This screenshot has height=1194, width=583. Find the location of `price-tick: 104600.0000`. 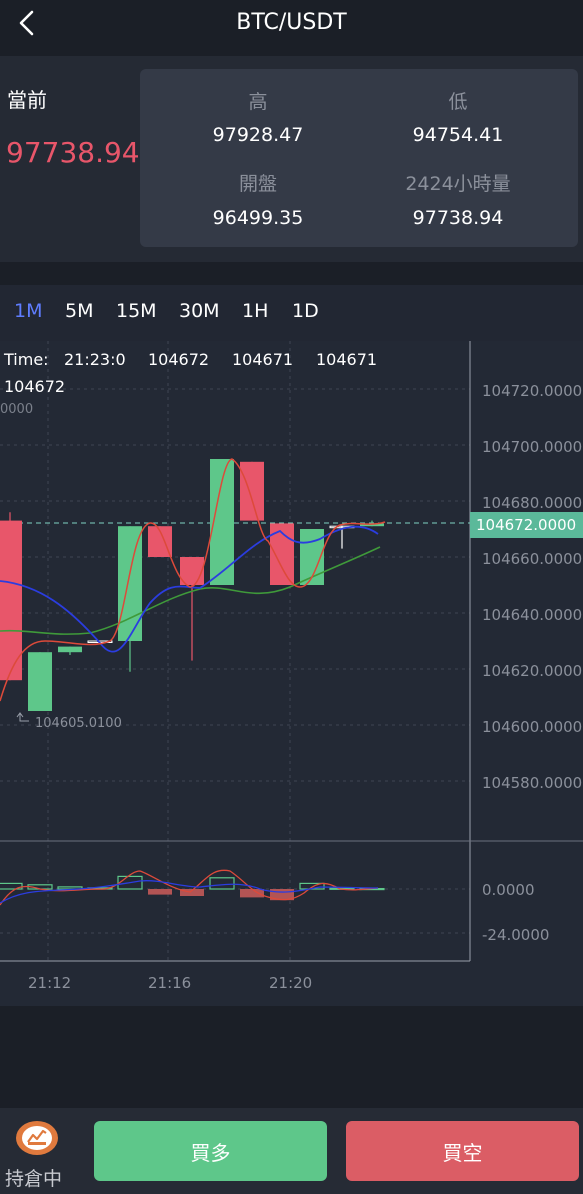

price-tick: 104600.0000 is located at coordinates (532, 727).